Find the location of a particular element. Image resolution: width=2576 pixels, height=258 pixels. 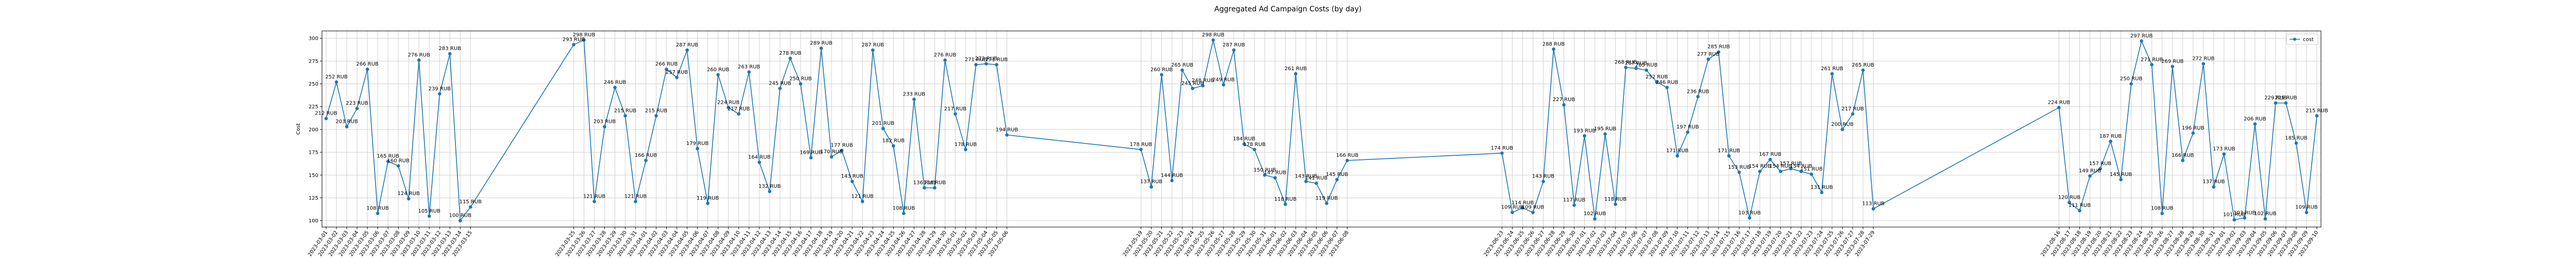

y-tick-label: 200 is located at coordinates (313, 130).